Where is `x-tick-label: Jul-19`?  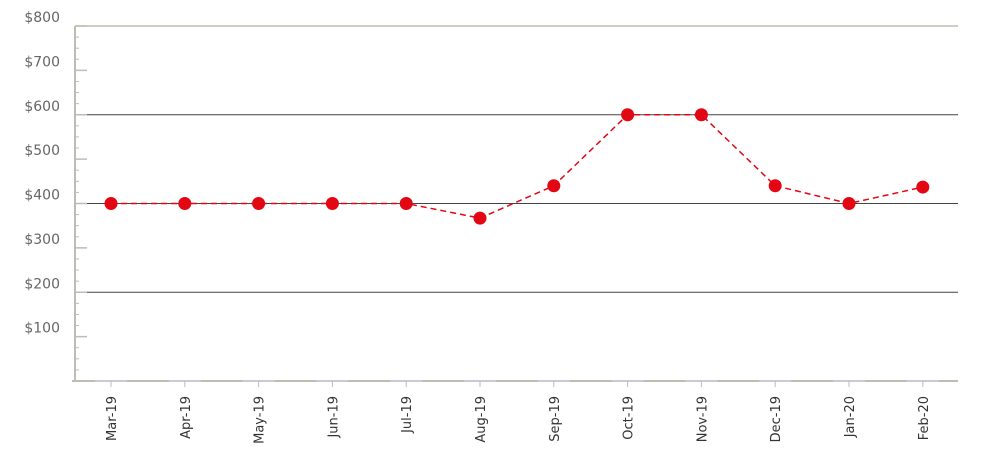
x-tick-label: Jul-19 is located at coordinates (407, 415).